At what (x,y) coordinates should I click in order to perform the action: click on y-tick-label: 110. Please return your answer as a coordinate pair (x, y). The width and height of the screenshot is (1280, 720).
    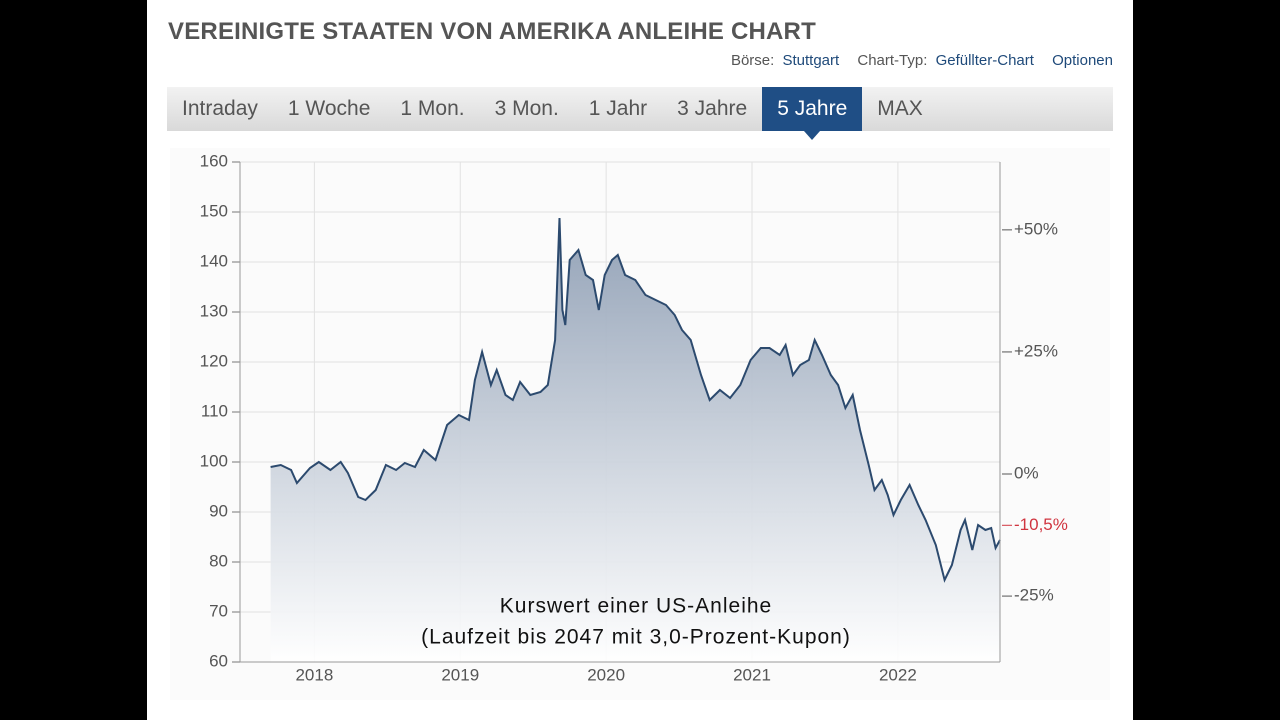
    Looking at the image, I should click on (214, 410).